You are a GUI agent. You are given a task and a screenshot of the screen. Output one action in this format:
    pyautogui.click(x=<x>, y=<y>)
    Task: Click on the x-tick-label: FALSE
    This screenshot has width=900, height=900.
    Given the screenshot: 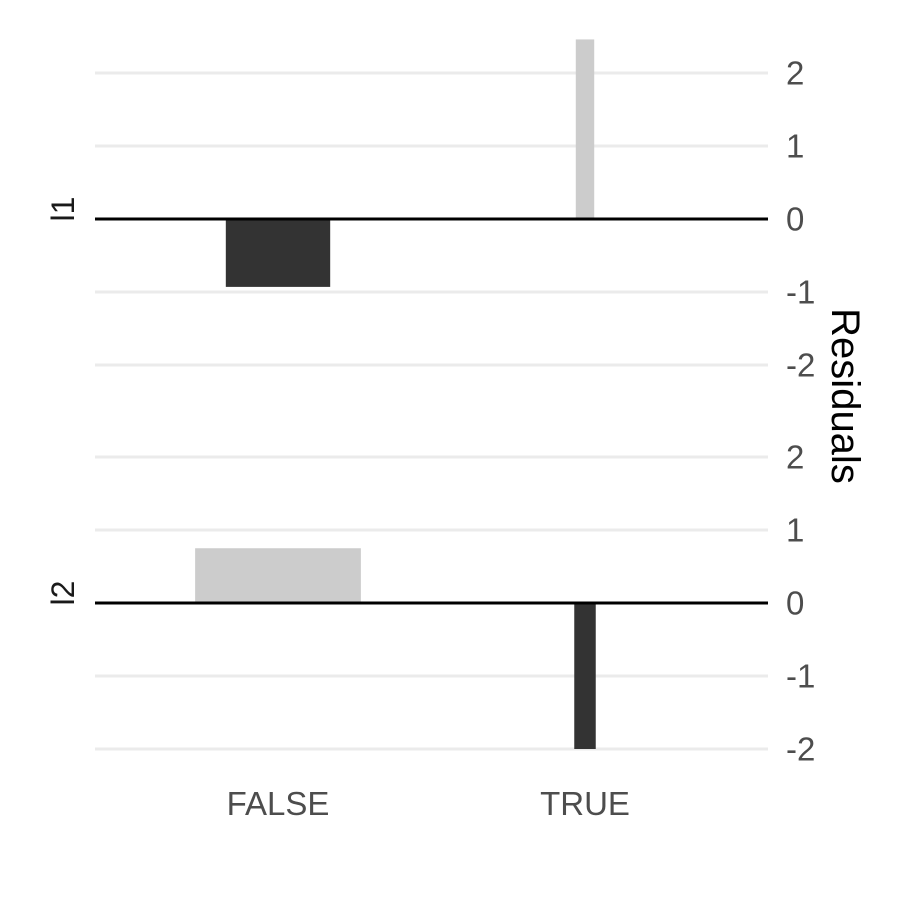 What is the action you would take?
    pyautogui.click(x=278, y=803)
    